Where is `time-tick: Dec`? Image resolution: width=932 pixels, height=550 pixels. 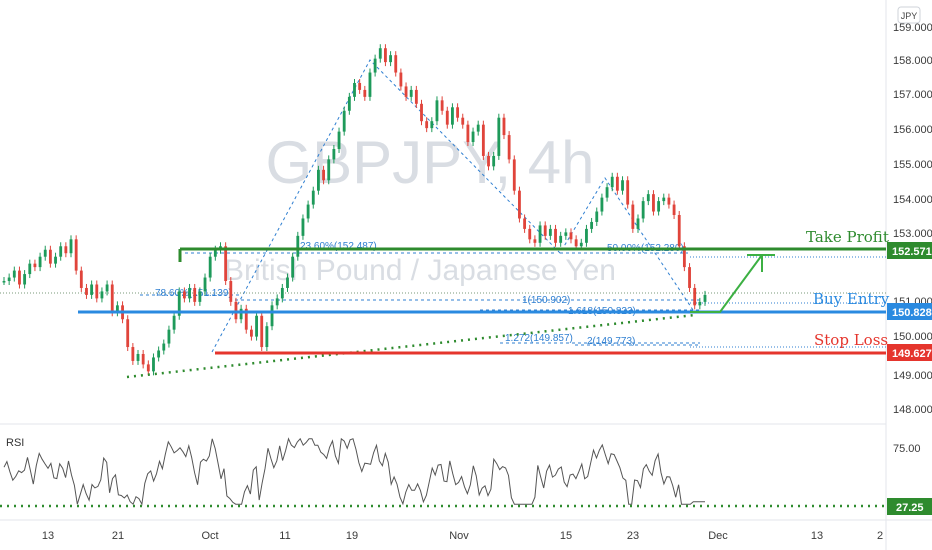
time-tick: Dec is located at coordinates (718, 536).